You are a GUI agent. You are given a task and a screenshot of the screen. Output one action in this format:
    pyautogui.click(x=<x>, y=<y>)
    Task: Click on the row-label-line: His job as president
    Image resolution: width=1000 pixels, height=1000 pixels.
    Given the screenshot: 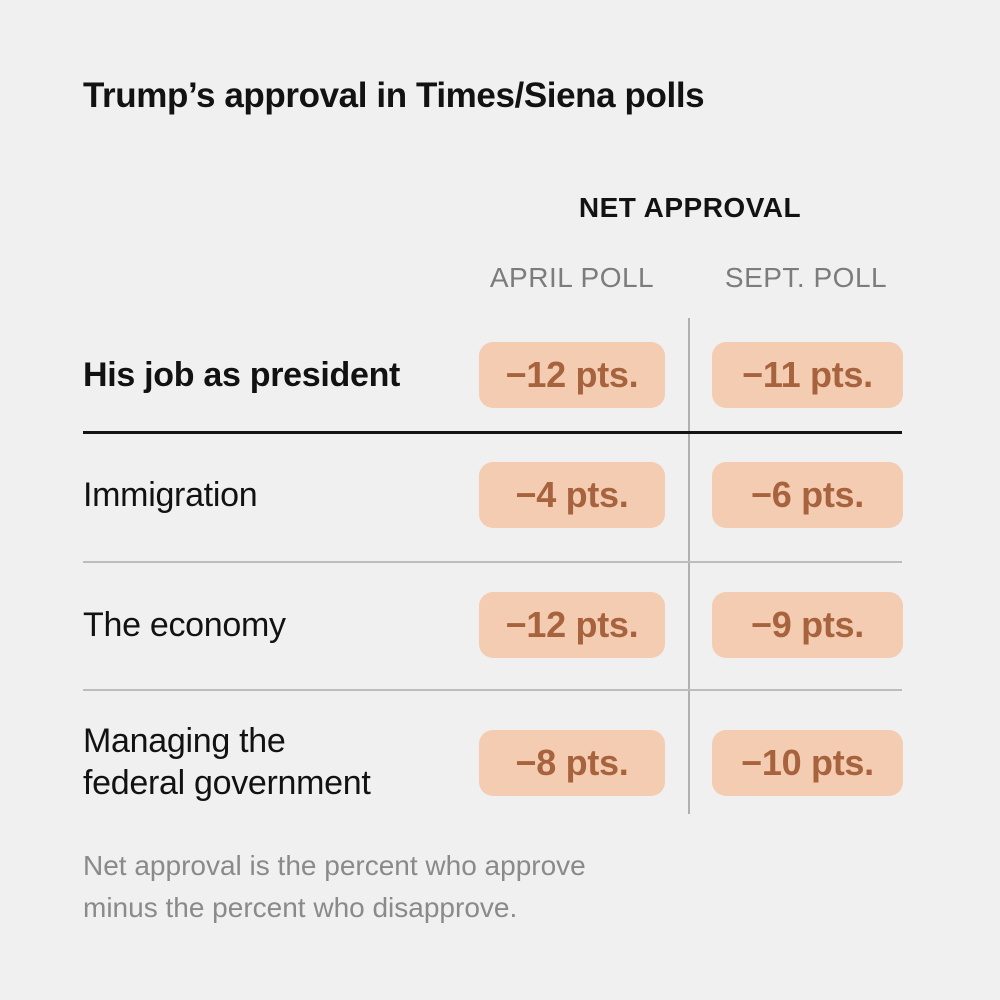 What is the action you would take?
    pyautogui.click(x=242, y=375)
    